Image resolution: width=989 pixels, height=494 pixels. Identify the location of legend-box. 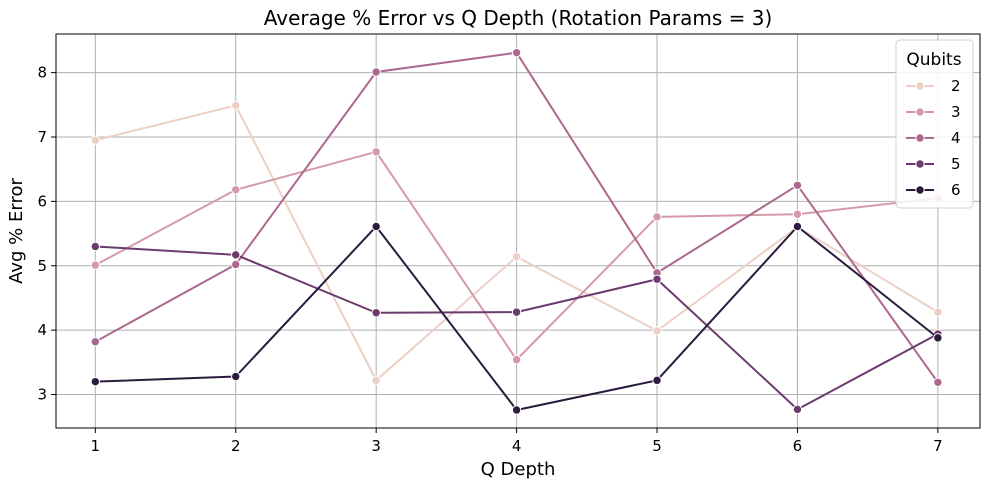
(934, 124).